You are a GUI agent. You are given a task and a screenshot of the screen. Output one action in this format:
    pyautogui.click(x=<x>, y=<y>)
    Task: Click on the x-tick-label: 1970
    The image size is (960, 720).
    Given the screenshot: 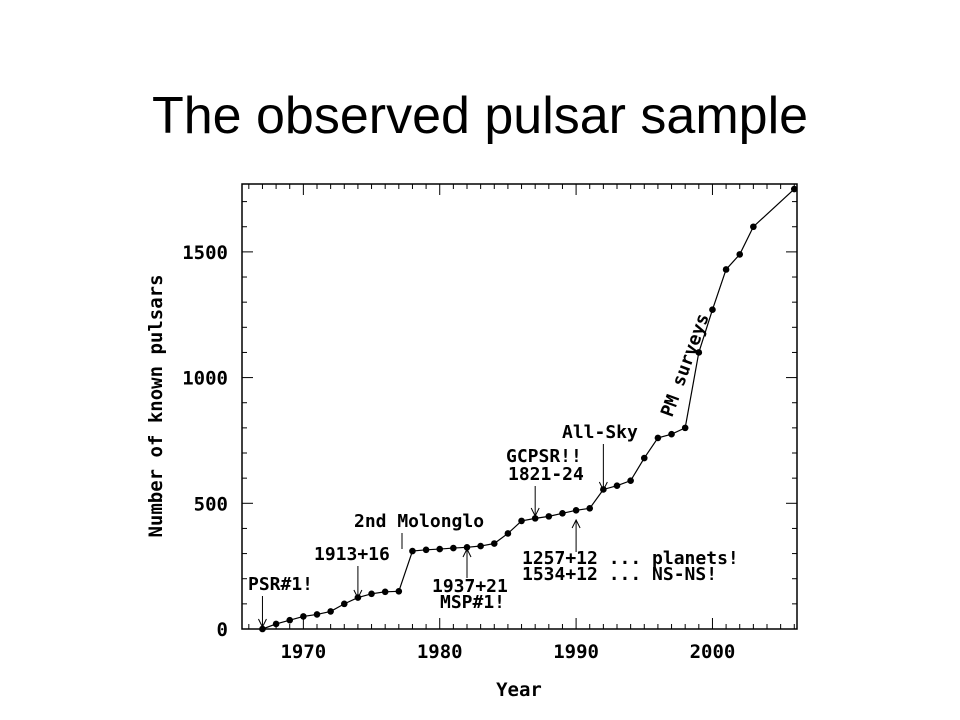 What is the action you would take?
    pyautogui.click(x=303, y=652)
    